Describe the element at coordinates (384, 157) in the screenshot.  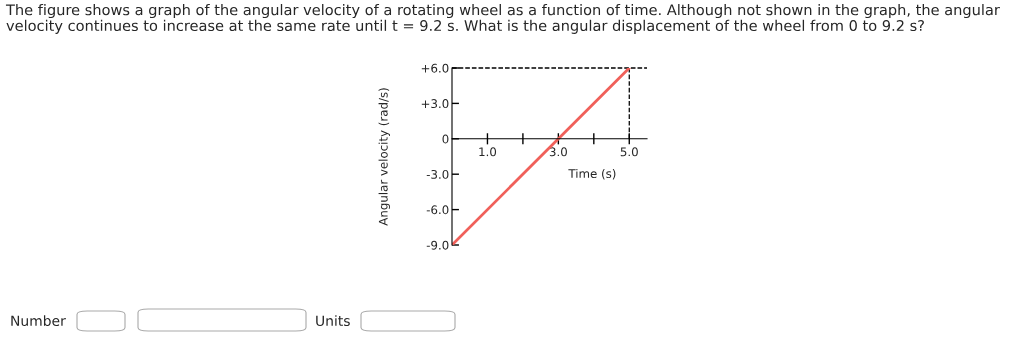
I see `y-axis-title: Angular velocity (rad/s)` at that location.